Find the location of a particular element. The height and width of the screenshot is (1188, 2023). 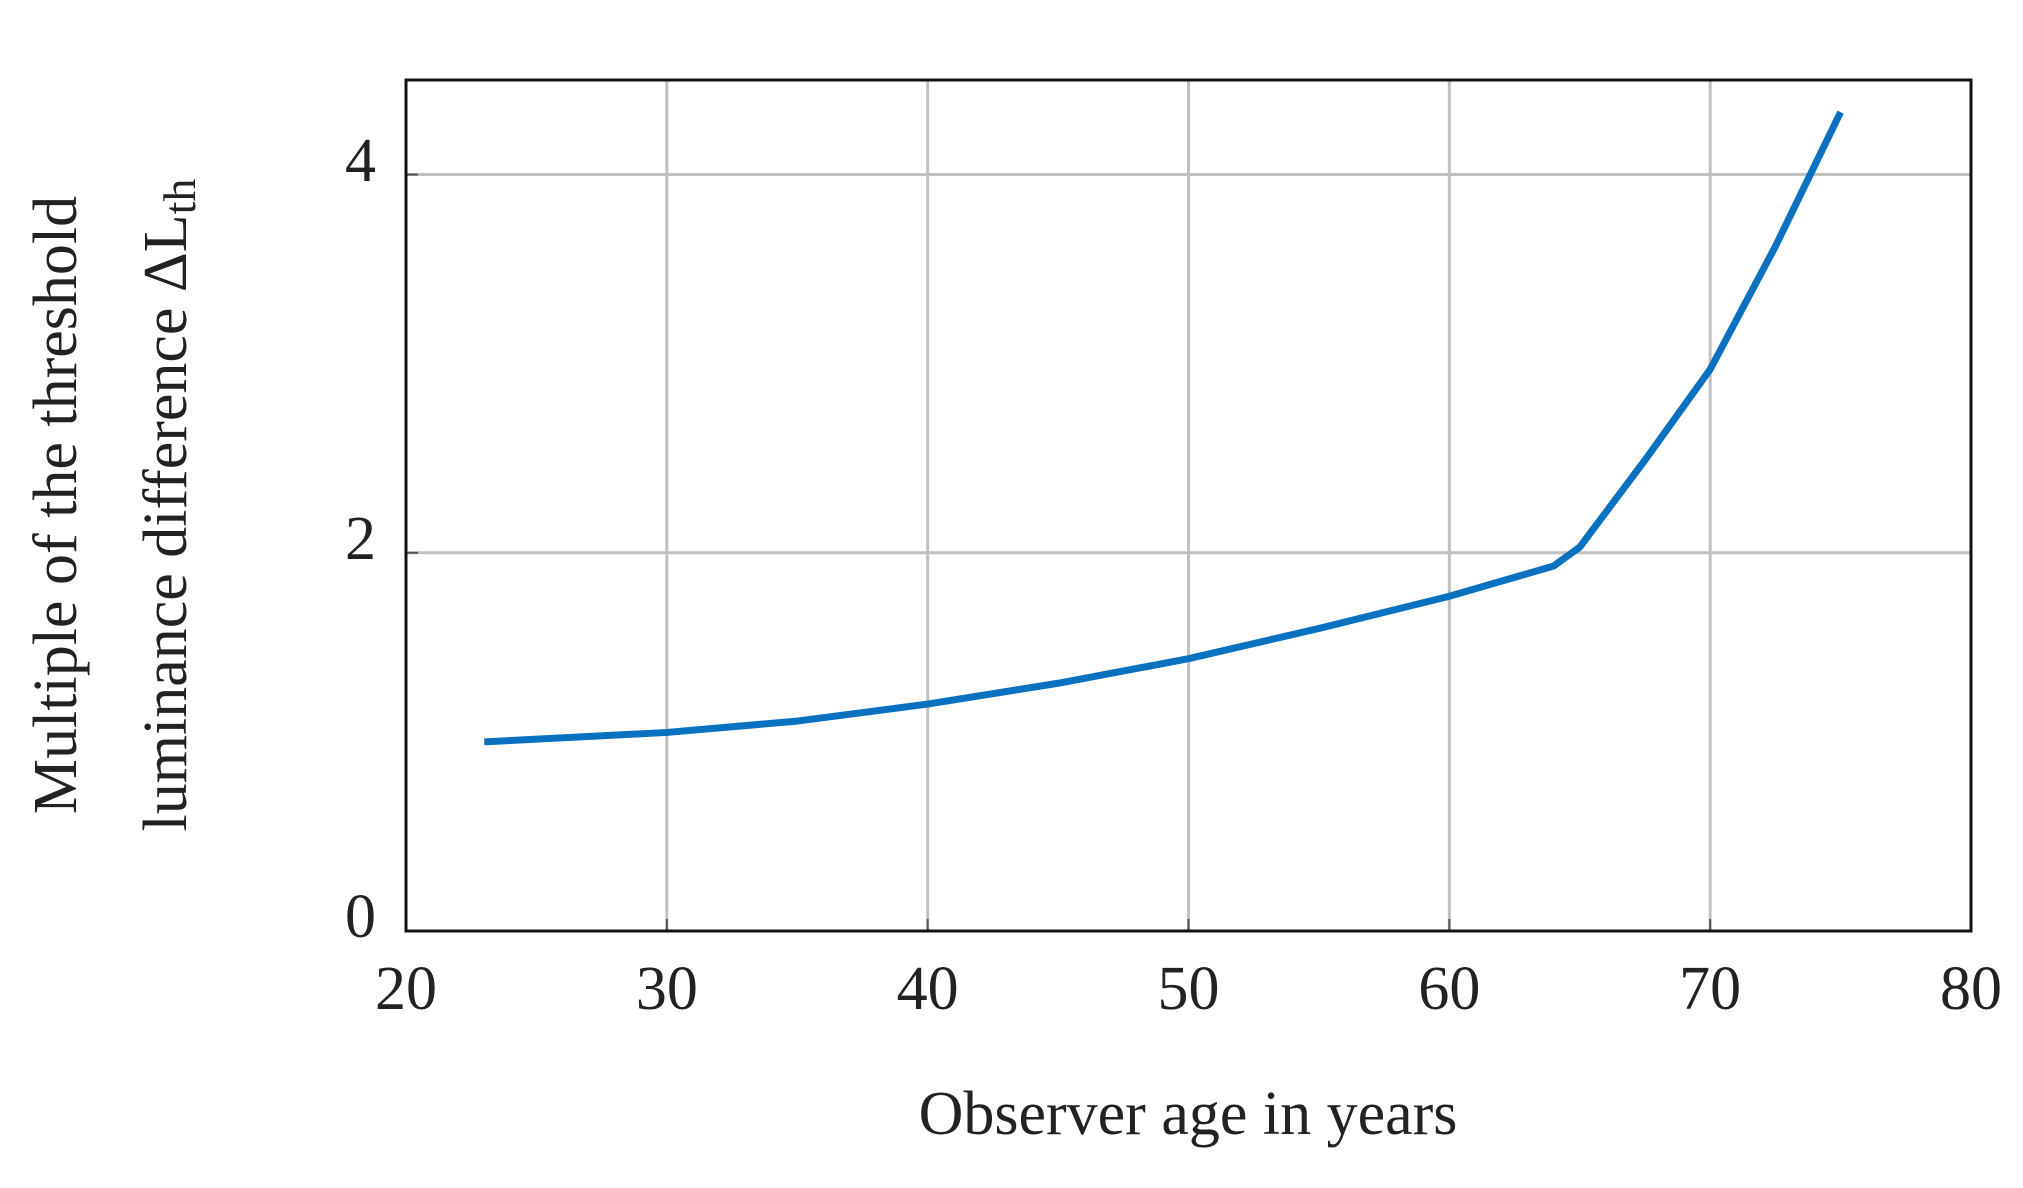

y-axis-label: luminance difference ΔLth is located at coordinates (168, 505).